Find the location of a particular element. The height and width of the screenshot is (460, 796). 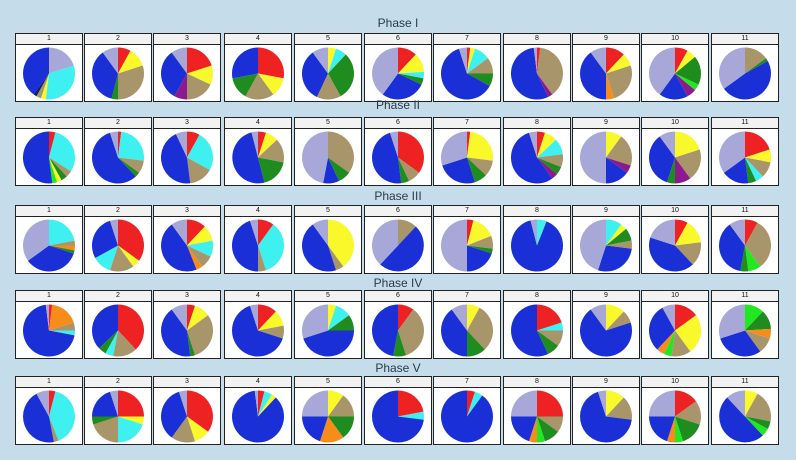

panel-label: 7 is located at coordinates (467, 296).